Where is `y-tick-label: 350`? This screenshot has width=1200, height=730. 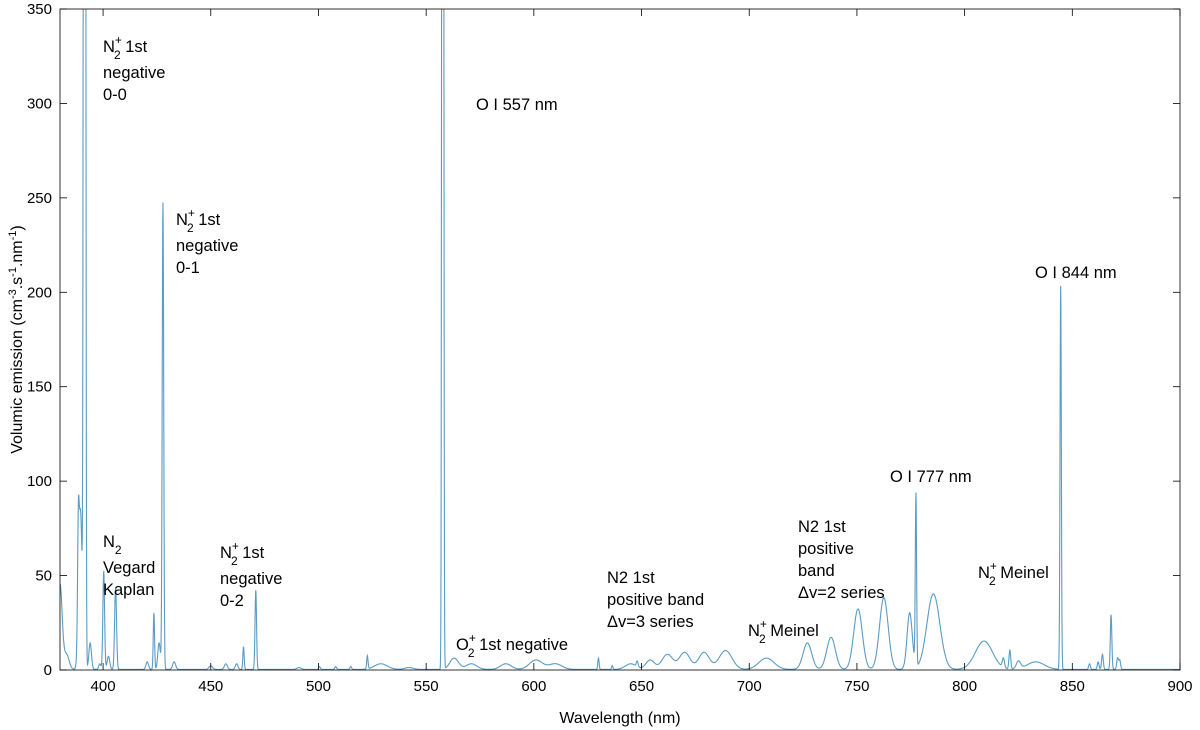 y-tick-label: 350 is located at coordinates (39, 9).